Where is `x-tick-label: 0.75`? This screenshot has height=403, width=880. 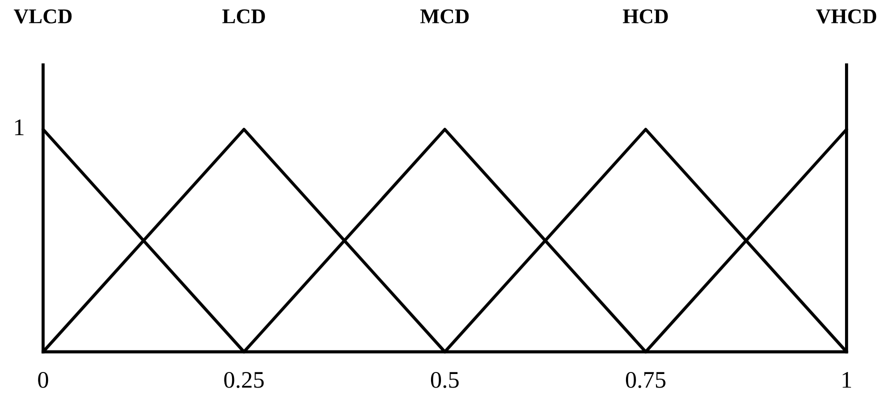 x-tick-label: 0.75 is located at coordinates (646, 380).